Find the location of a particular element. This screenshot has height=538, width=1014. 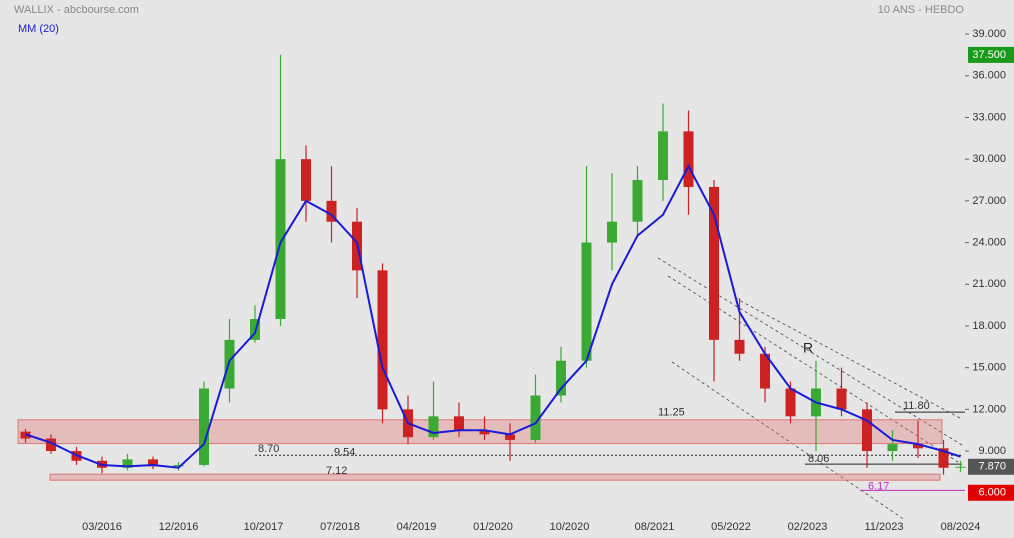

price-tag-label: 7.870 is located at coordinates (992, 467).